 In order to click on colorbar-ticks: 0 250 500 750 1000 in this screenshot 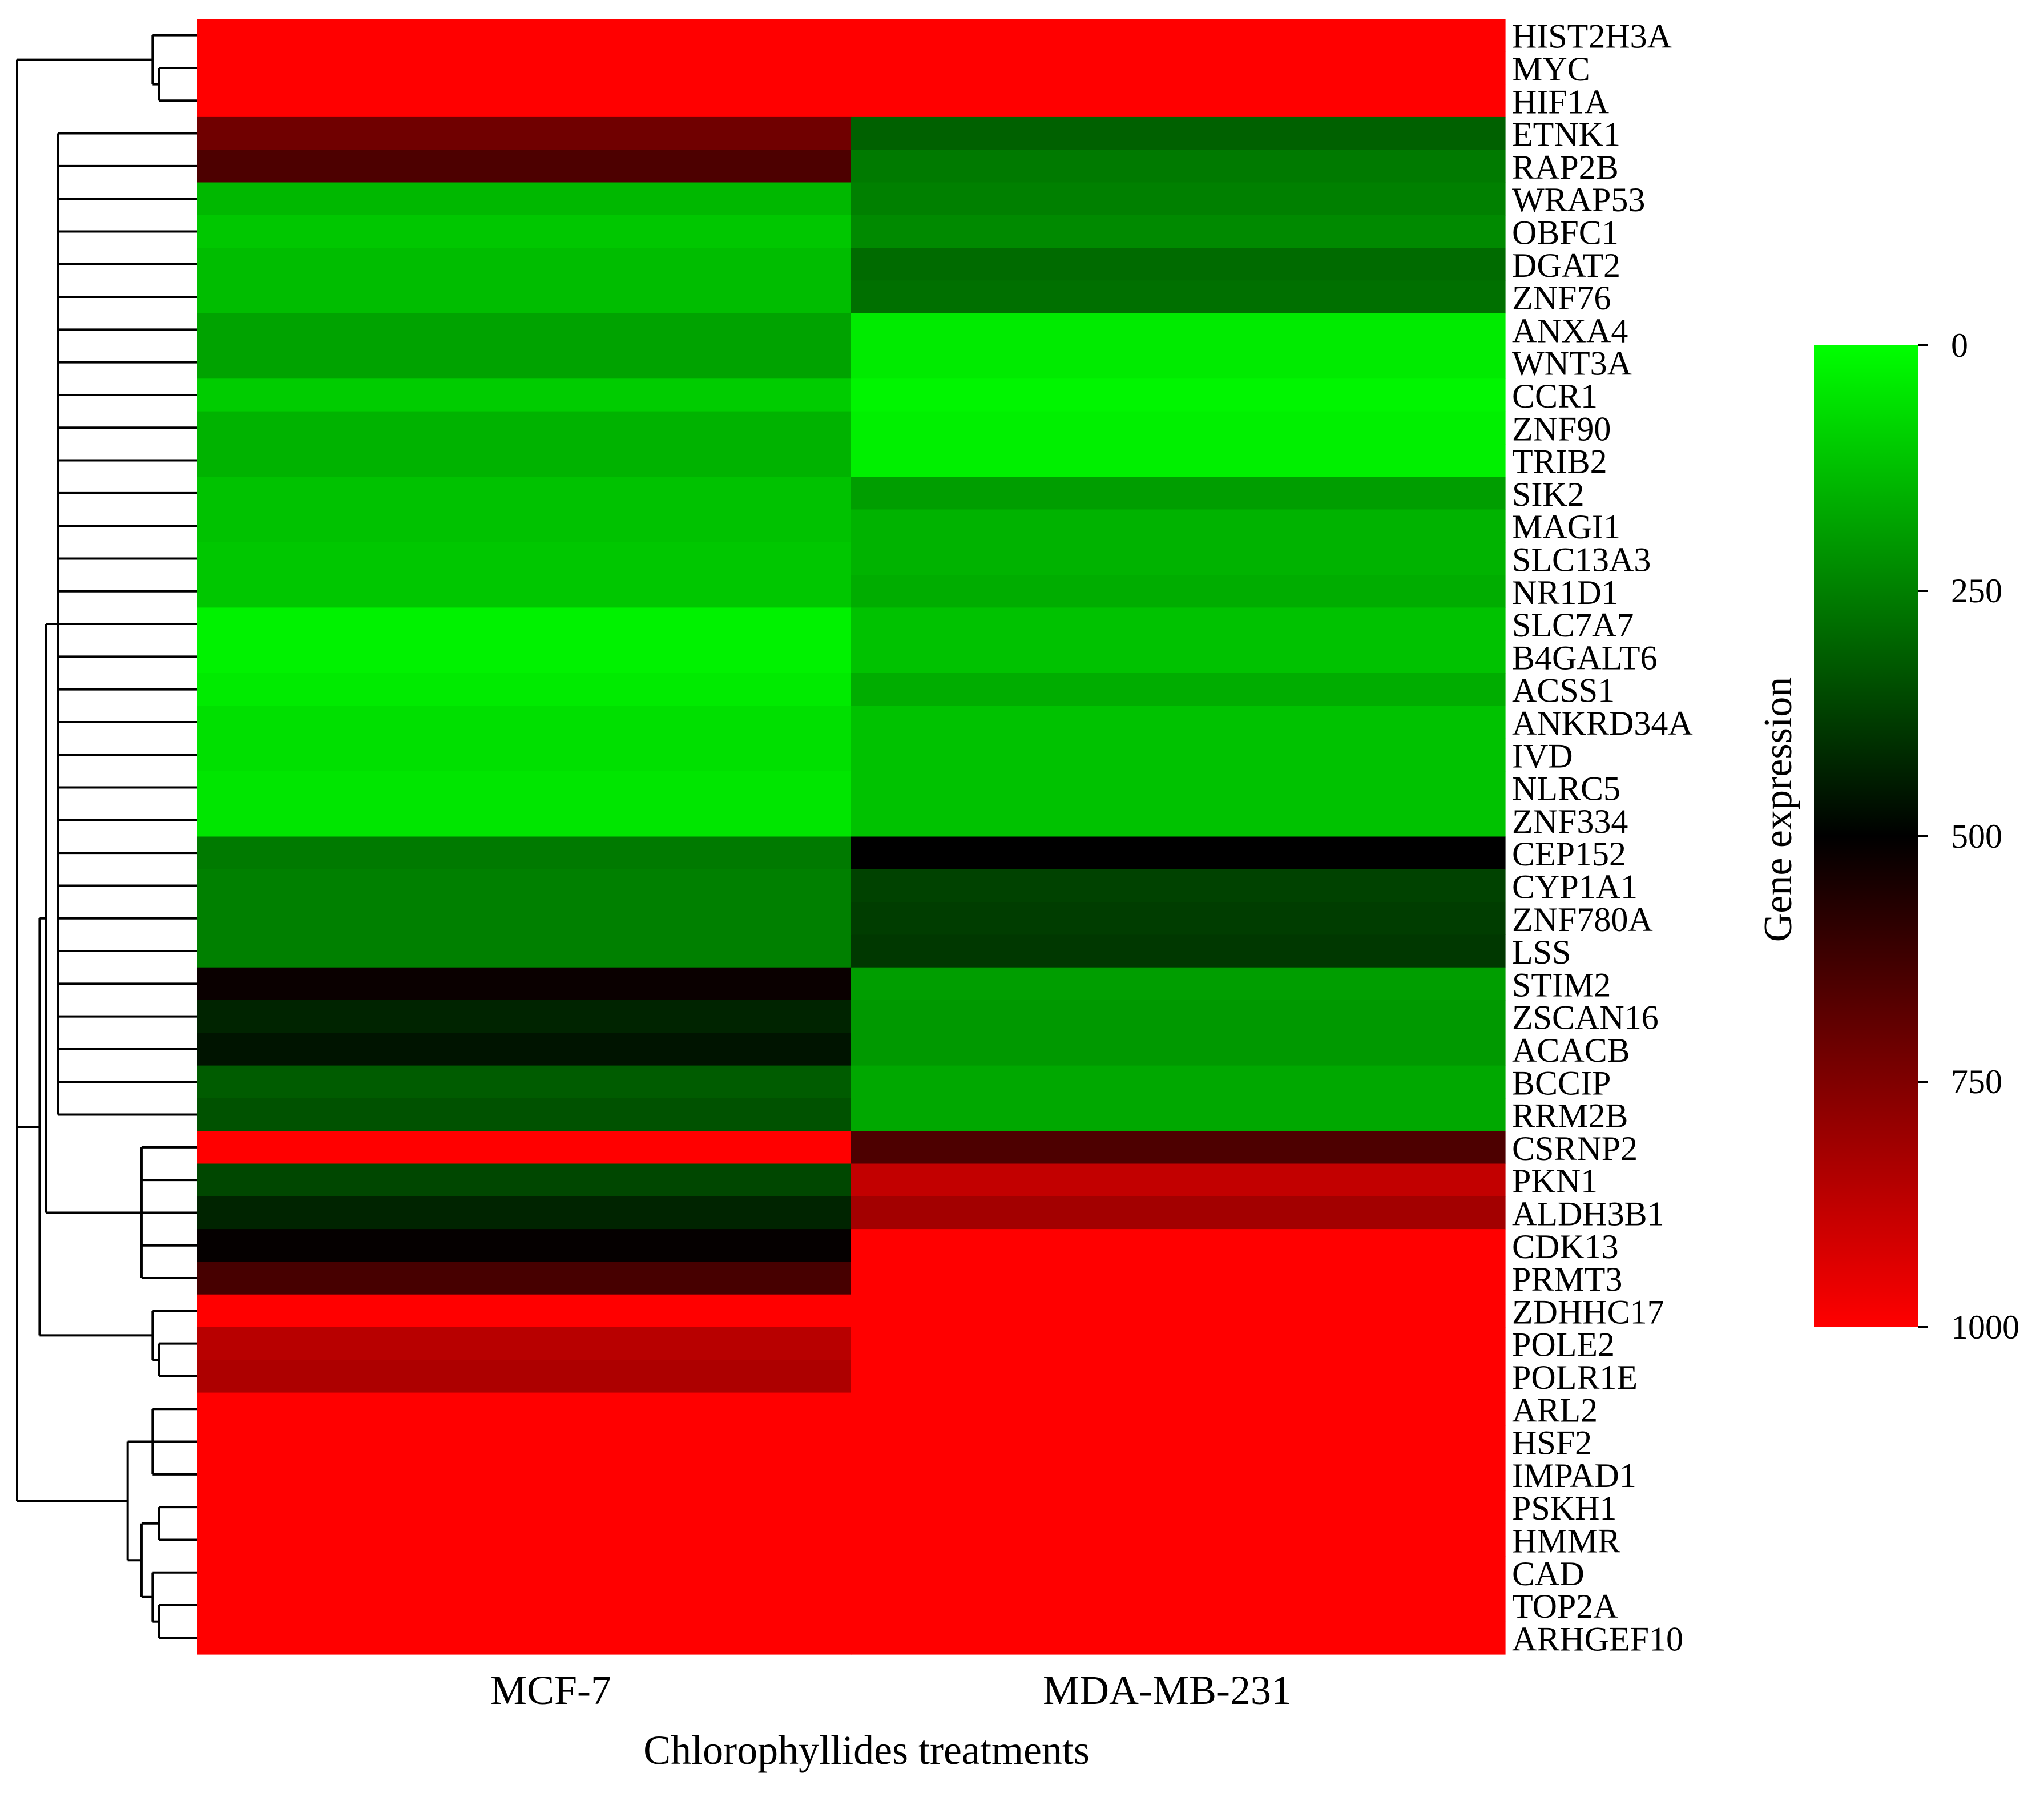, I will do `click(1968, 837)`.